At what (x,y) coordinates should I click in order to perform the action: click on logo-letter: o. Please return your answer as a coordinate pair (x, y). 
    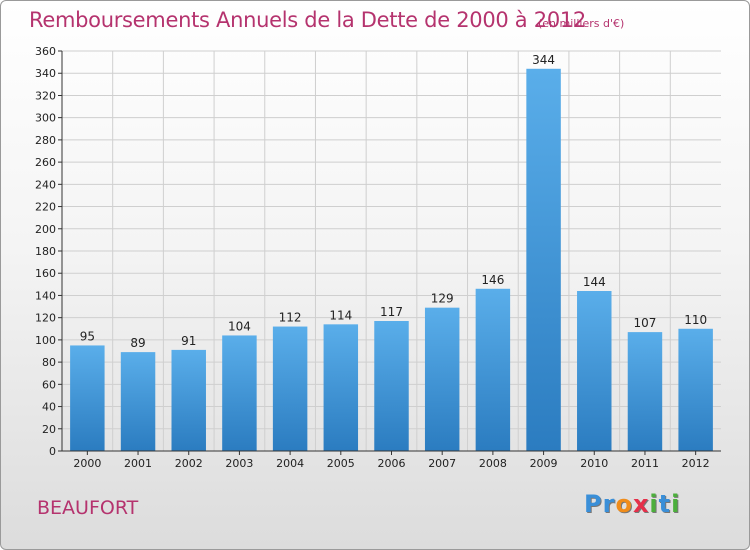
    Looking at the image, I should click on (624, 504).